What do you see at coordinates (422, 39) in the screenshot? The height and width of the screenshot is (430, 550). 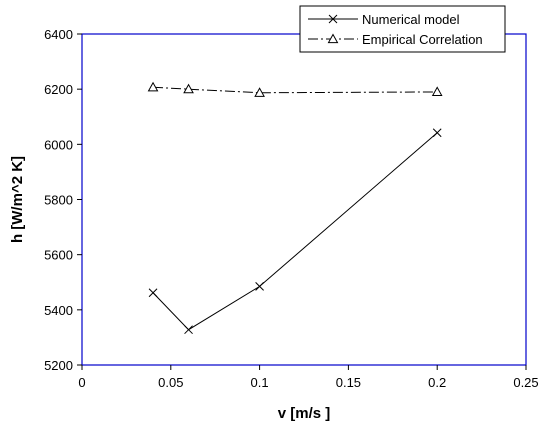 I see `legend-label: Empirical Correlation` at bounding box center [422, 39].